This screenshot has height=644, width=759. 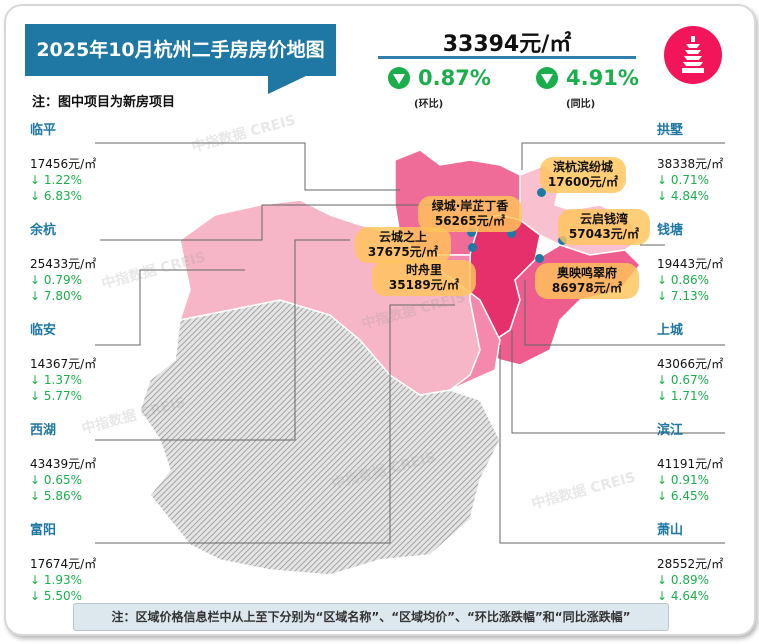 I want to click on district-mom: ↓ 1.93%, so click(x=56, y=580).